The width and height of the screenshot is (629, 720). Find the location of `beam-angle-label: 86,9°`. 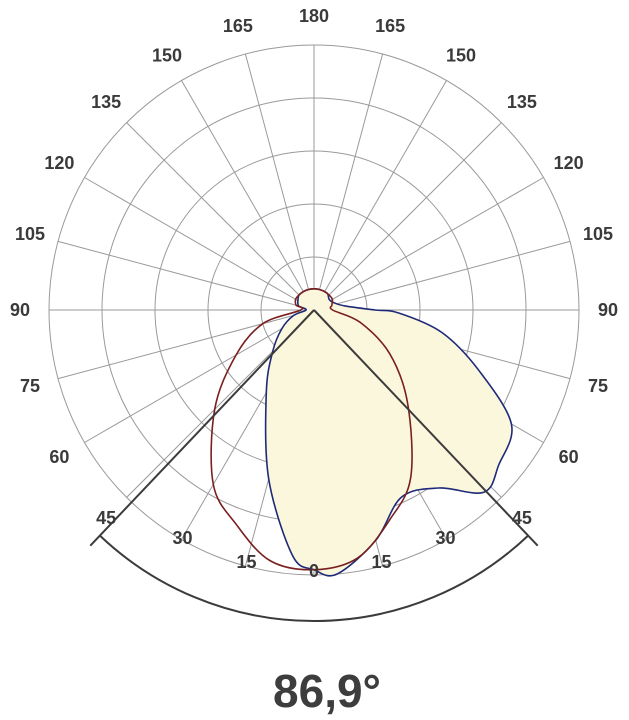

beam-angle-label: 86,9° is located at coordinates (327, 691).